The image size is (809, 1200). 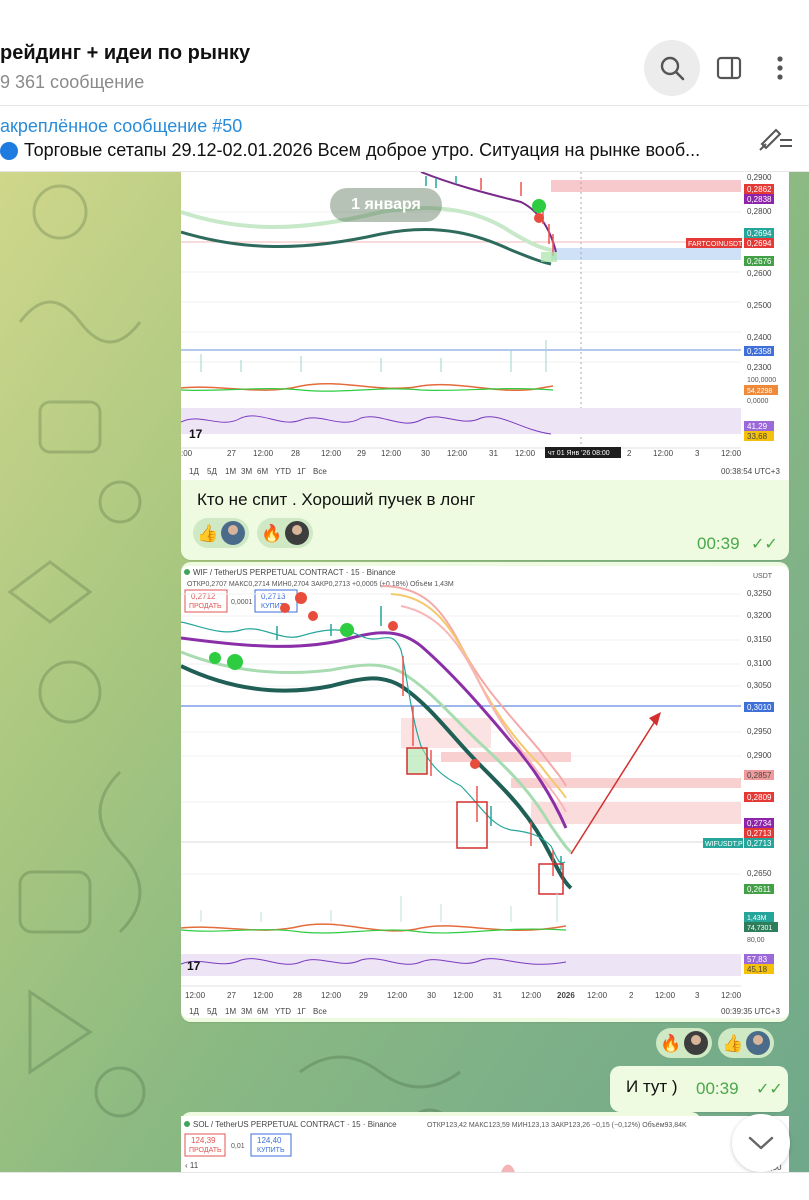 What do you see at coordinates (717, 1088) in the screenshot?
I see `message-time: 00:39` at bounding box center [717, 1088].